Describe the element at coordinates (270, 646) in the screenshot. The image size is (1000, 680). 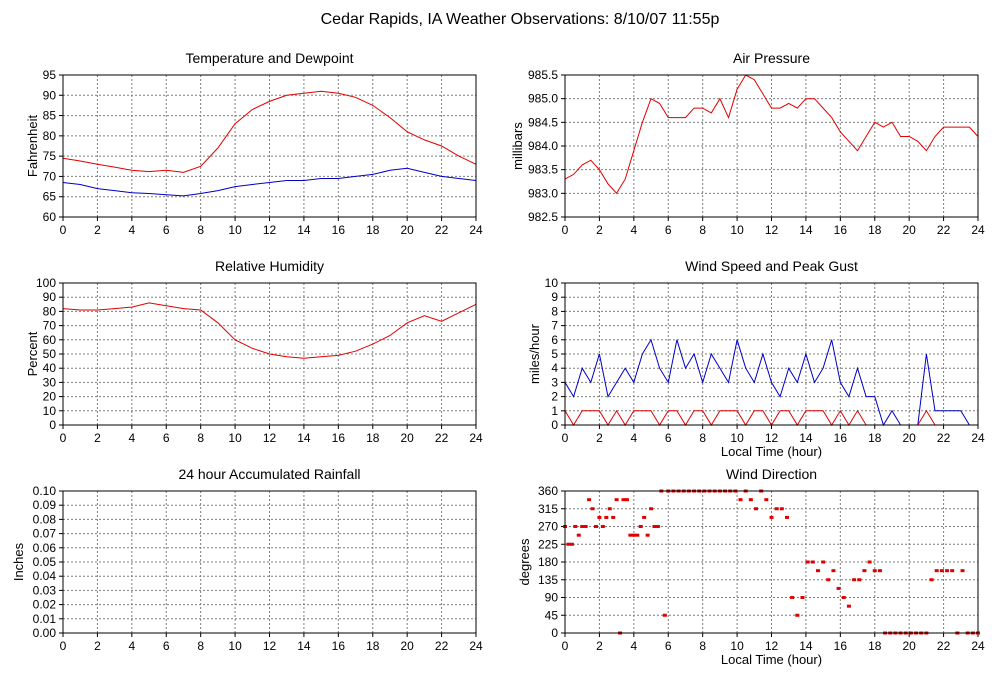
I see `rain-xtick-label: 12` at that location.